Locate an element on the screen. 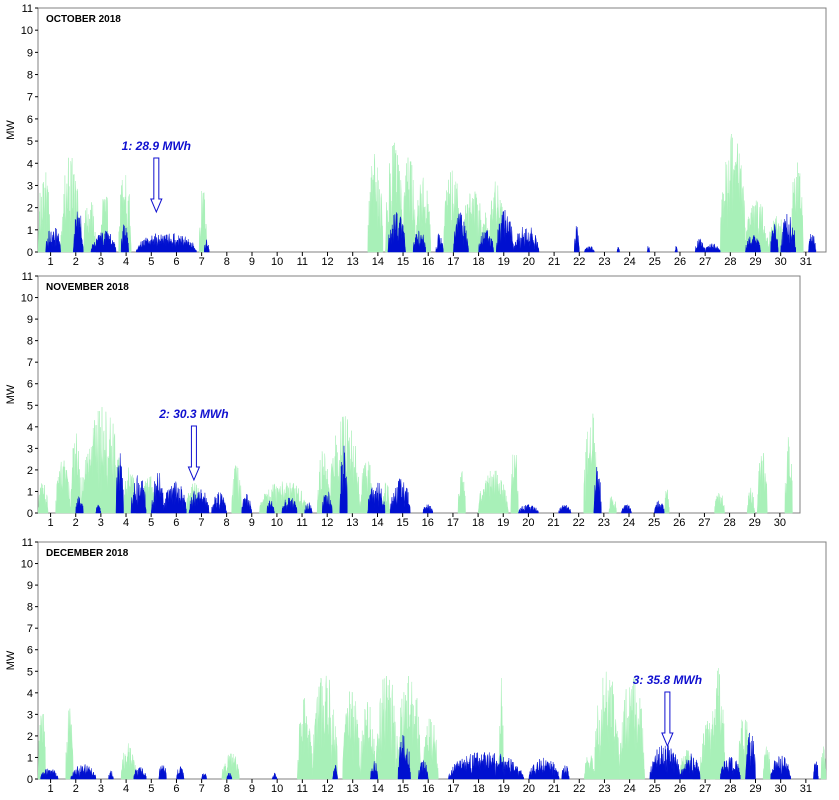  x-tick-label: 31 is located at coordinates (806, 789).